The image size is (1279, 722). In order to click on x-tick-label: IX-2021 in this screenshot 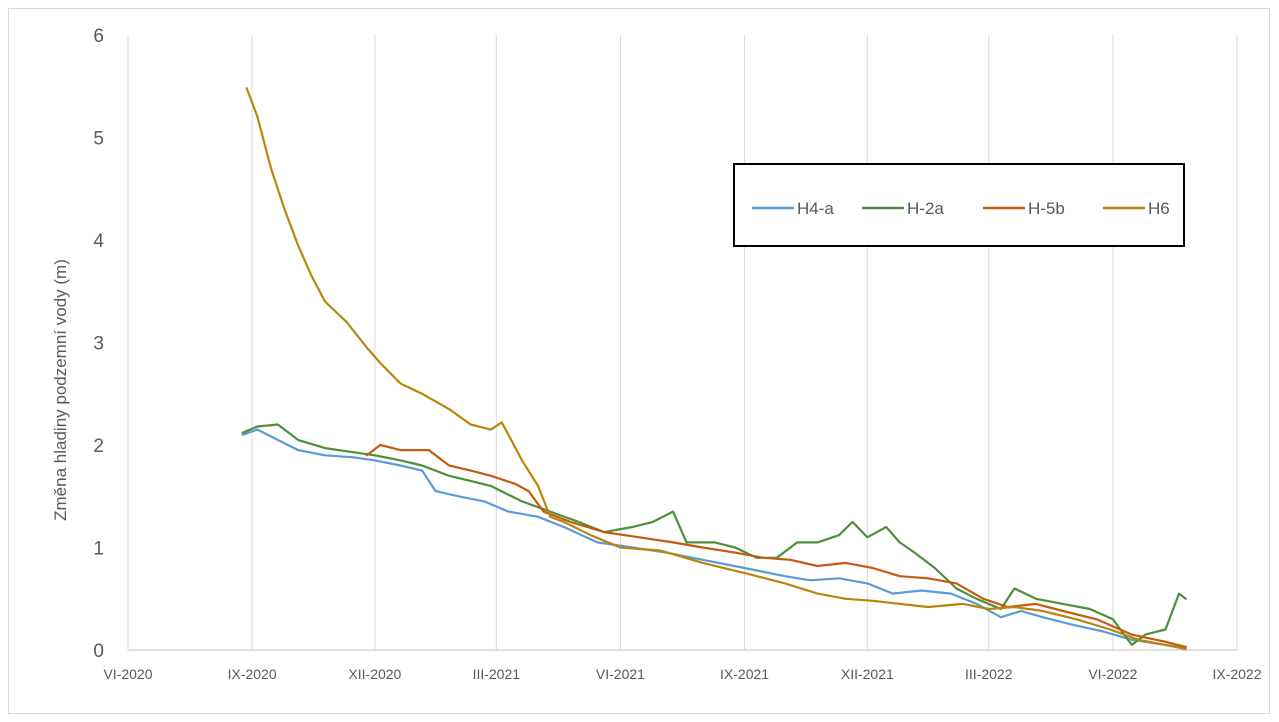, I will do `click(744, 674)`.